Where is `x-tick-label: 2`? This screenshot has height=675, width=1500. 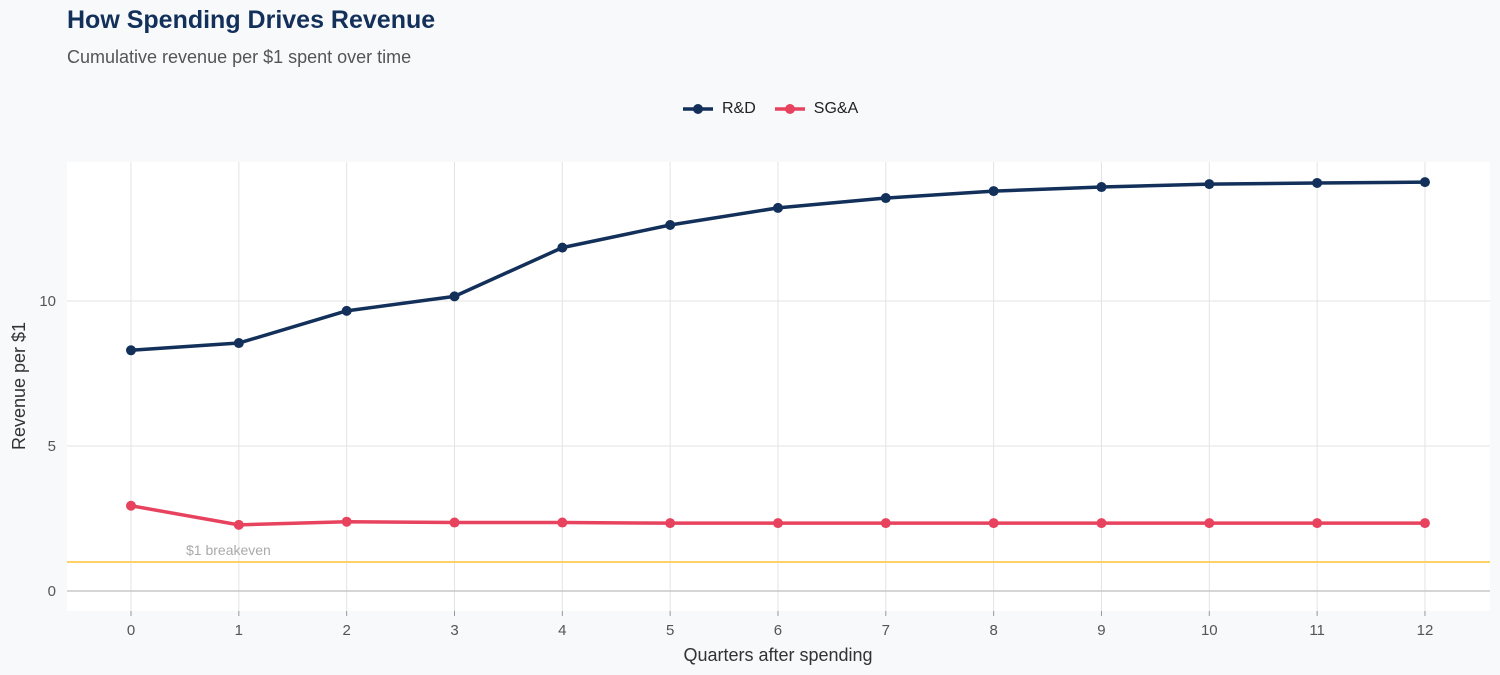
x-tick-label: 2 is located at coordinates (346, 630).